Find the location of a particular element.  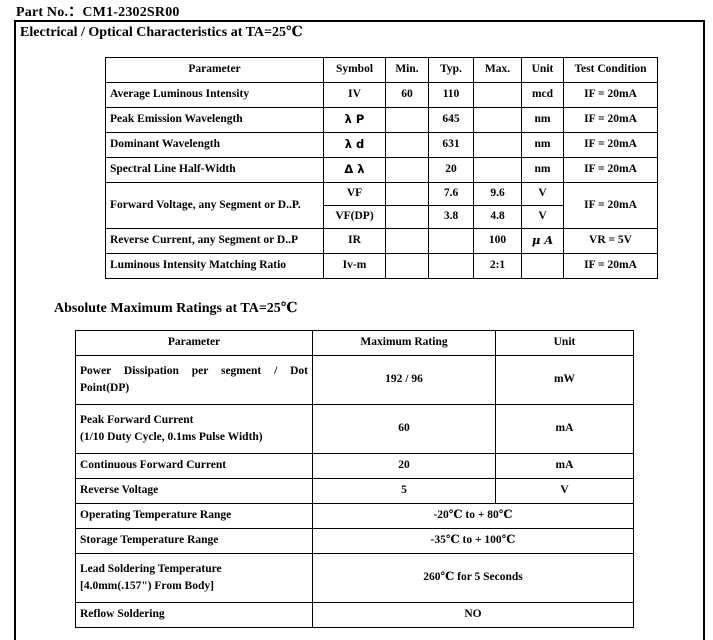

cell-parameter-line2: Point(DP) is located at coordinates (105, 388).